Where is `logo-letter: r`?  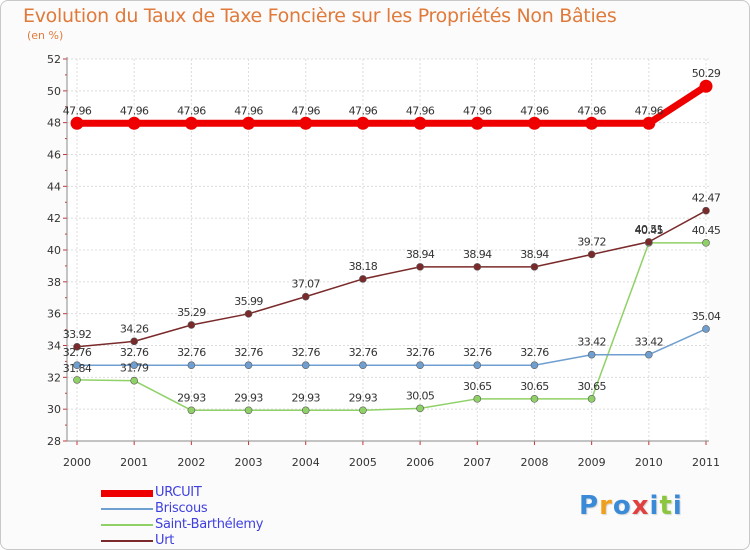 logo-letter: r is located at coordinates (606, 506).